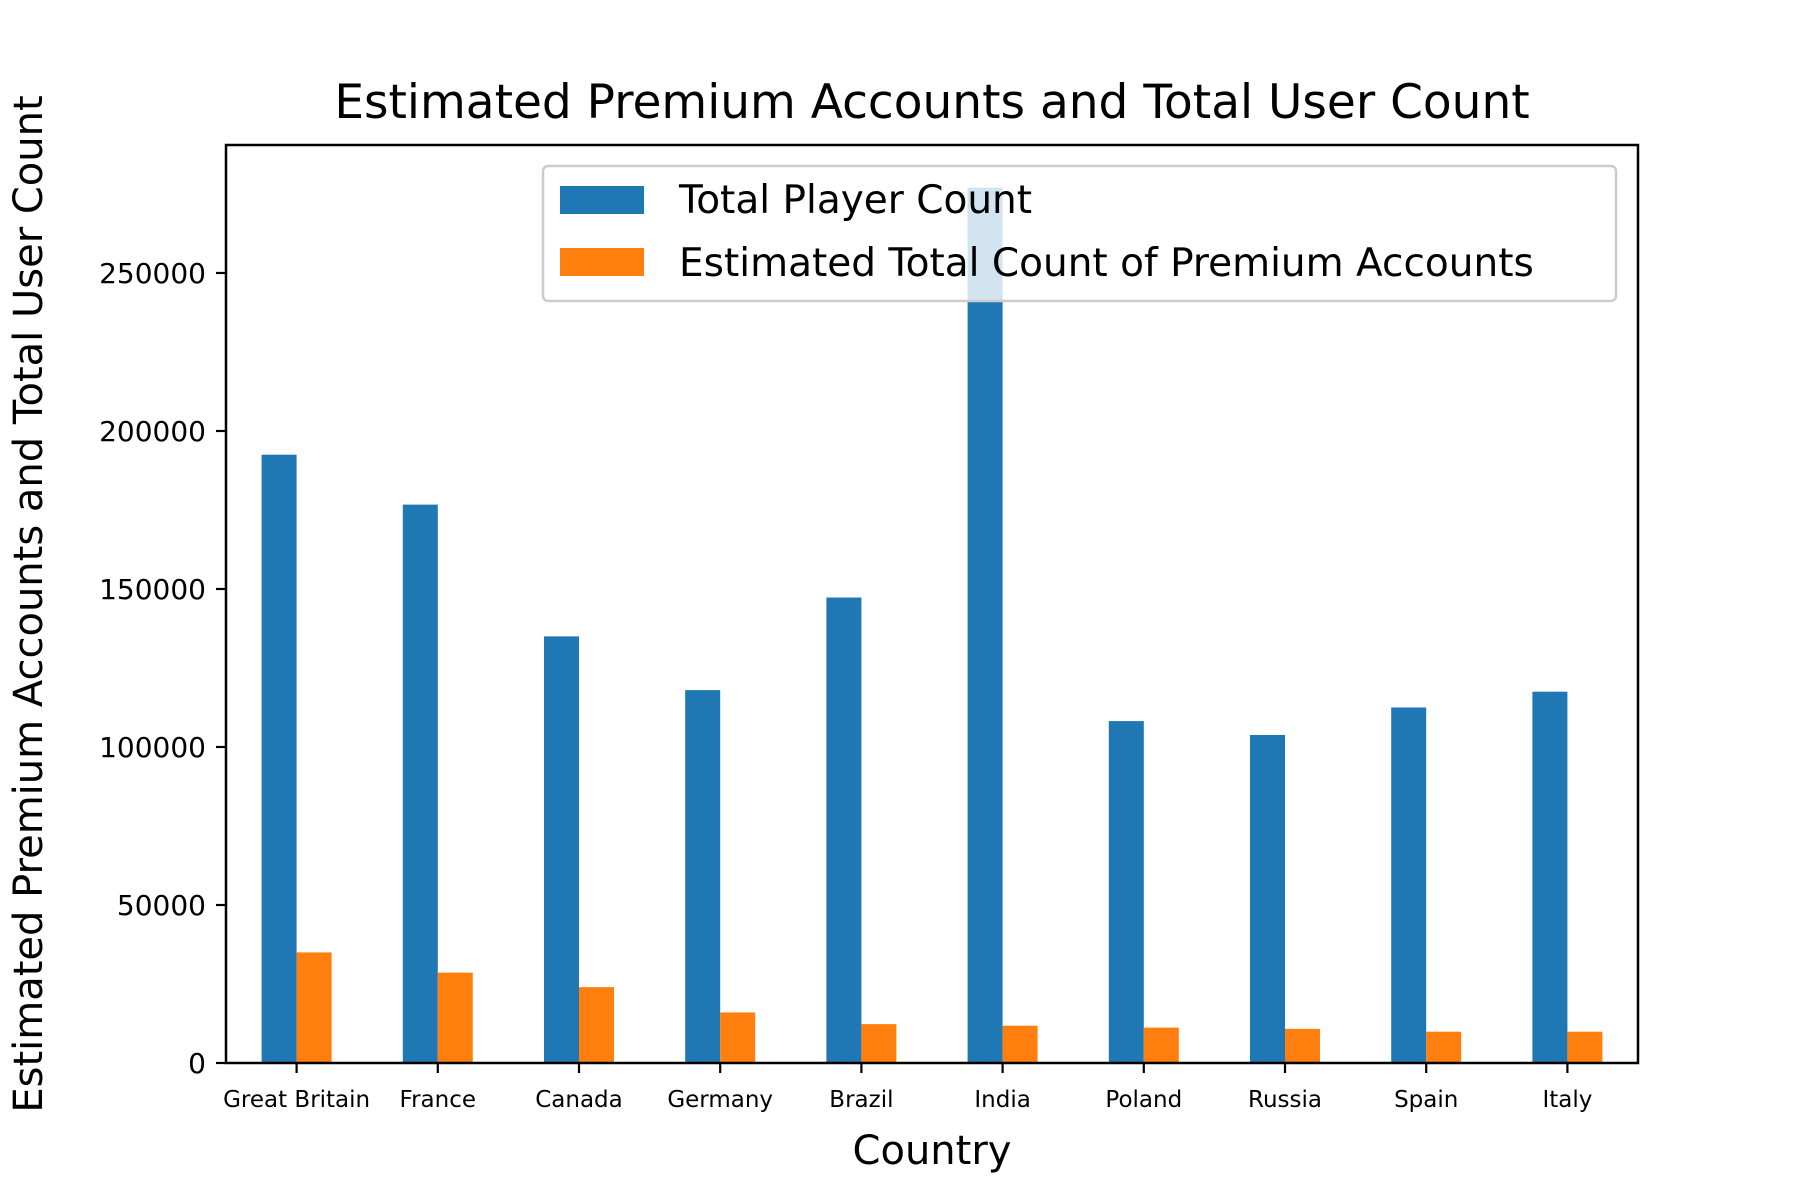  I want to click on bar-estimated-total-count-of-premium-accounts-brazil, so click(879, 1043).